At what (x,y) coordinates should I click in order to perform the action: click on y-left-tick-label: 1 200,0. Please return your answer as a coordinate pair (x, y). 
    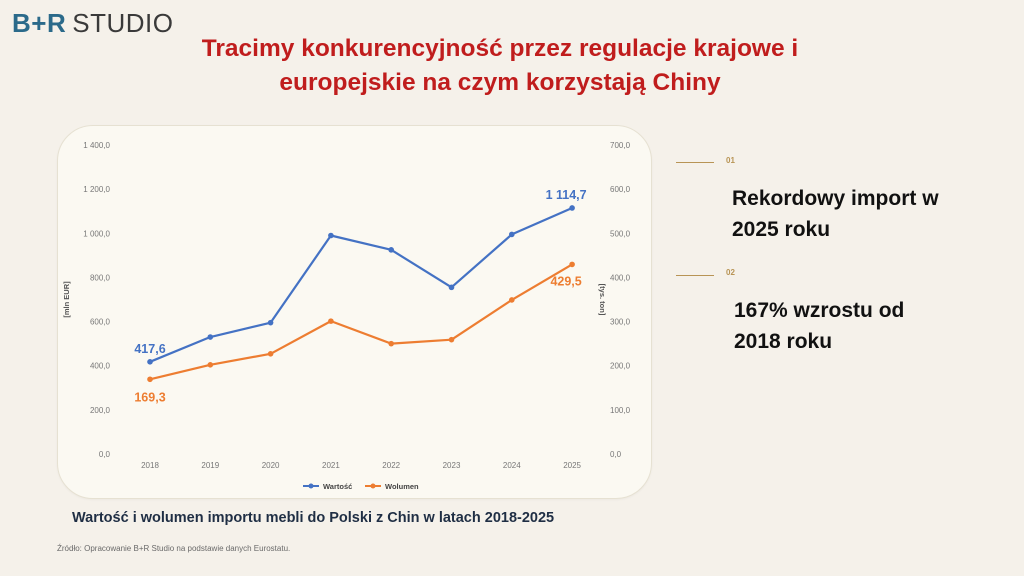
    Looking at the image, I should click on (96, 189).